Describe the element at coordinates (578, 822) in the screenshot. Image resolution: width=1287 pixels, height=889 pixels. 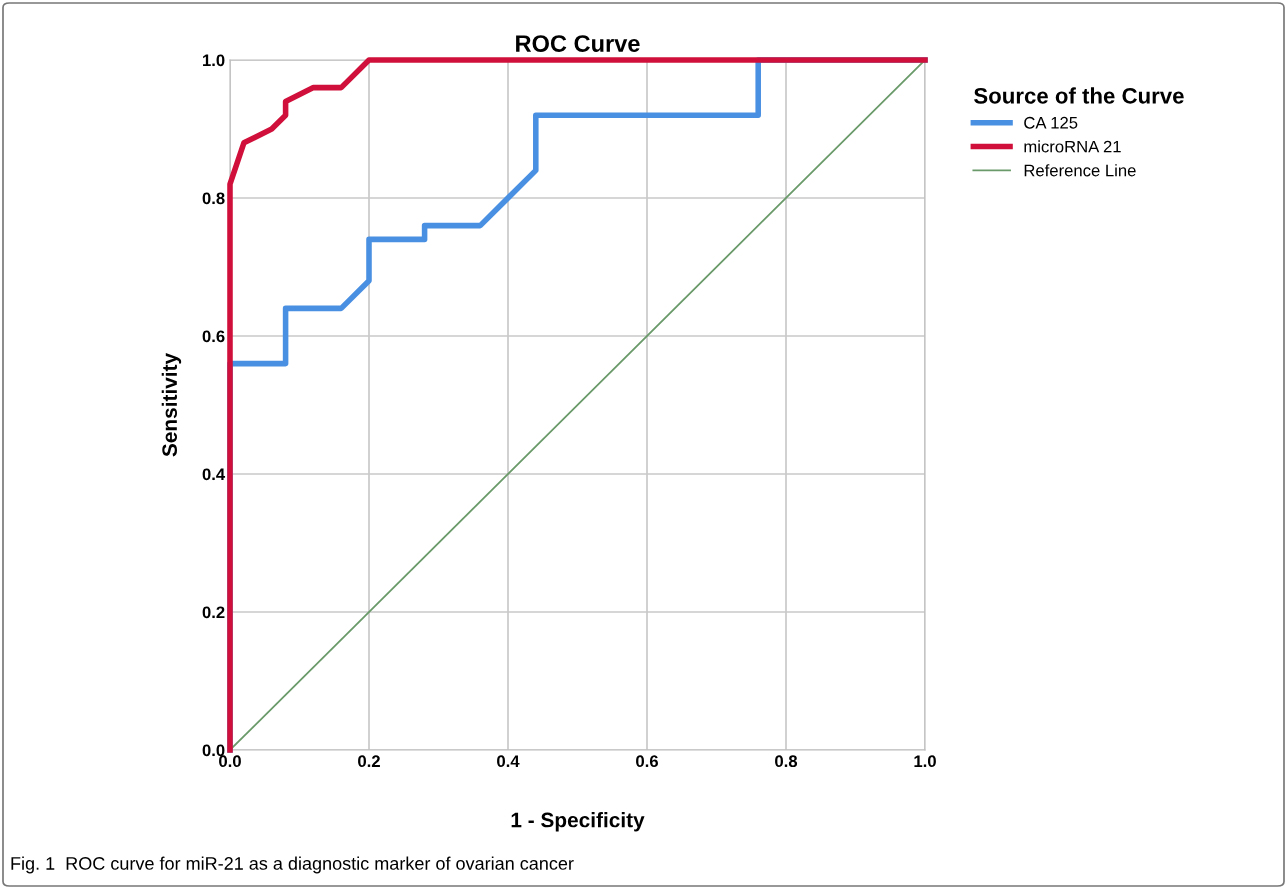
I see `x-axis-title: 1 - Specificity` at that location.